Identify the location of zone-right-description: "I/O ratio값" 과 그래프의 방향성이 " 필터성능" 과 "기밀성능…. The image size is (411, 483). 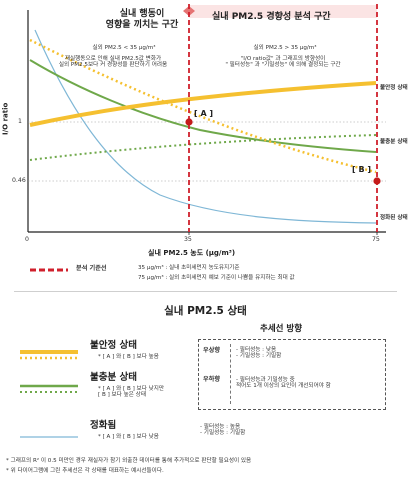
(283, 62).